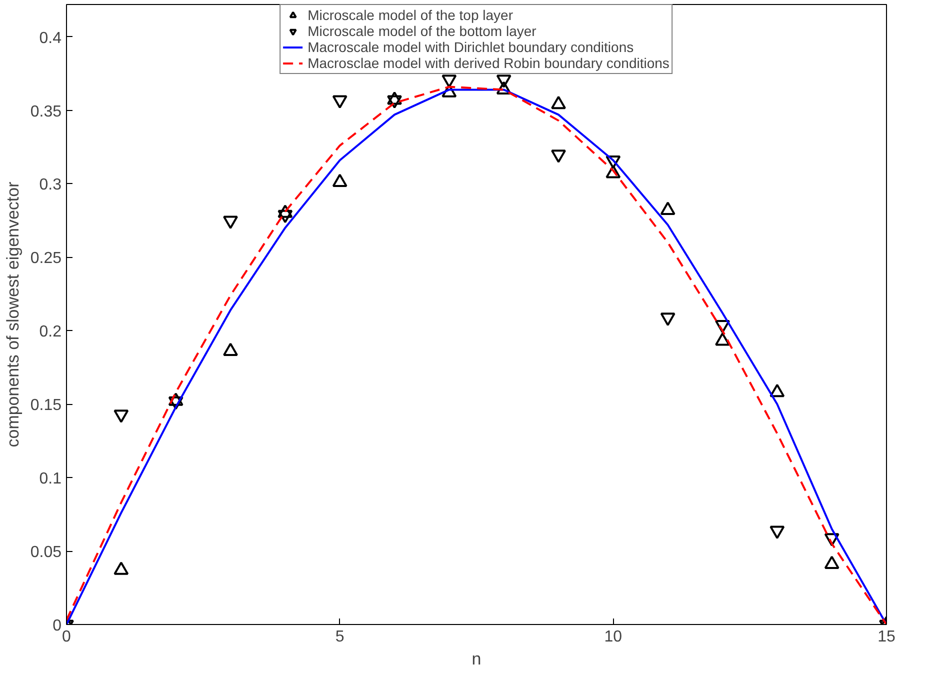 This screenshot has height=697, width=943. Describe the element at coordinates (57, 626) in the screenshot. I see `y-tick-label: 0` at that location.